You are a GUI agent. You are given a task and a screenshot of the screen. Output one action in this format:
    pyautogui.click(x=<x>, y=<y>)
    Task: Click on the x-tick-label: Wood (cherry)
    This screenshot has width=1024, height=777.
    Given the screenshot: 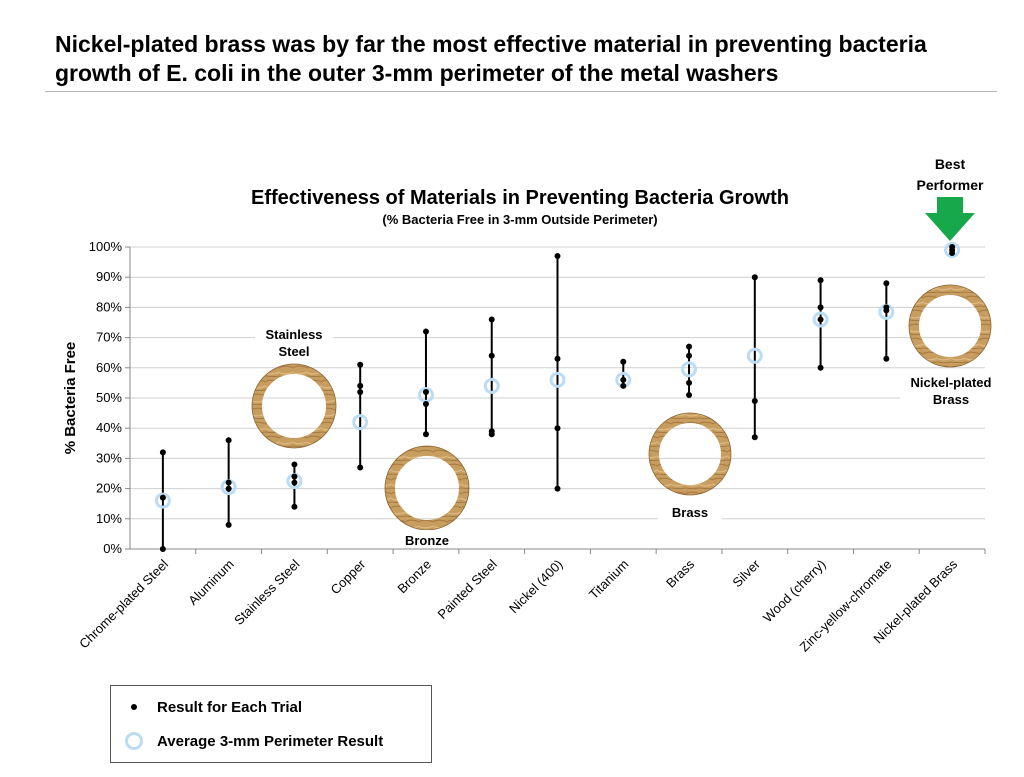 What is the action you would take?
    pyautogui.click(x=794, y=591)
    